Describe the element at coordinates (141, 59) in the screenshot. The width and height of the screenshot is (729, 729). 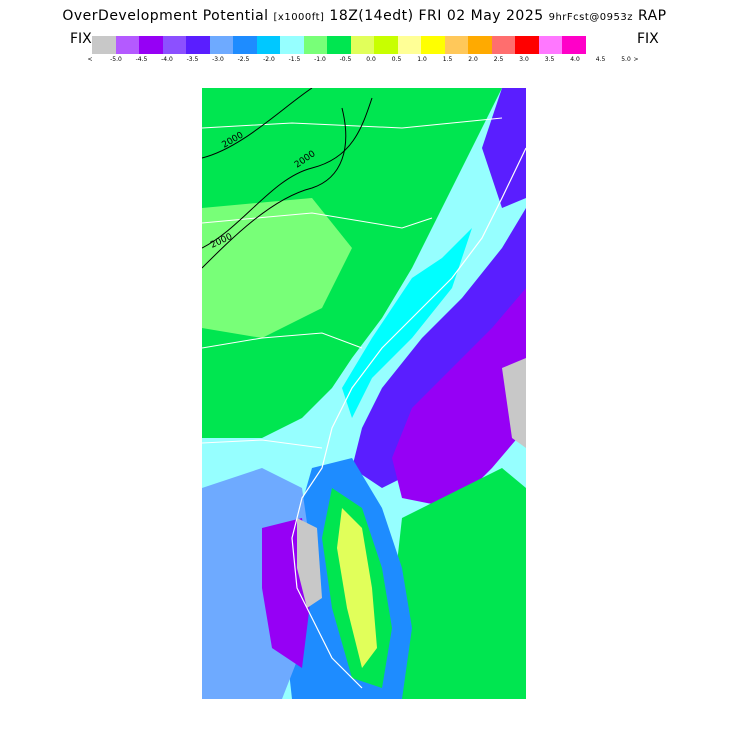
I see `scale-tick-label: -4.5` at that location.